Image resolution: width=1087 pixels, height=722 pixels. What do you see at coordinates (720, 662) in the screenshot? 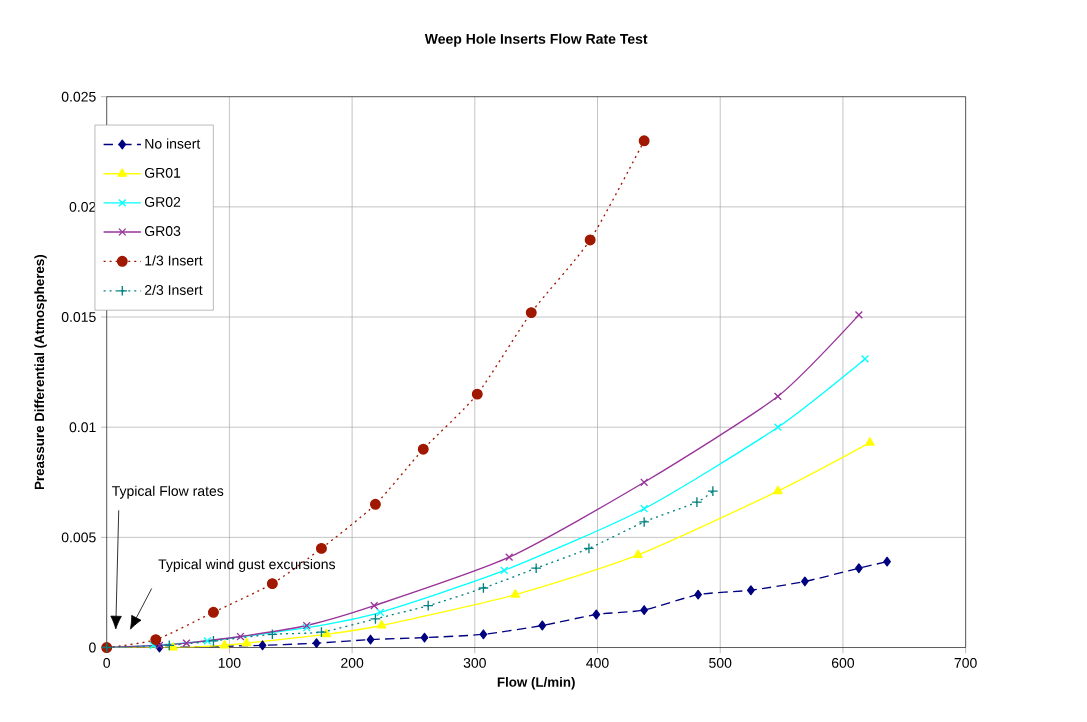
I see `x-tick-label: 500` at bounding box center [720, 662].